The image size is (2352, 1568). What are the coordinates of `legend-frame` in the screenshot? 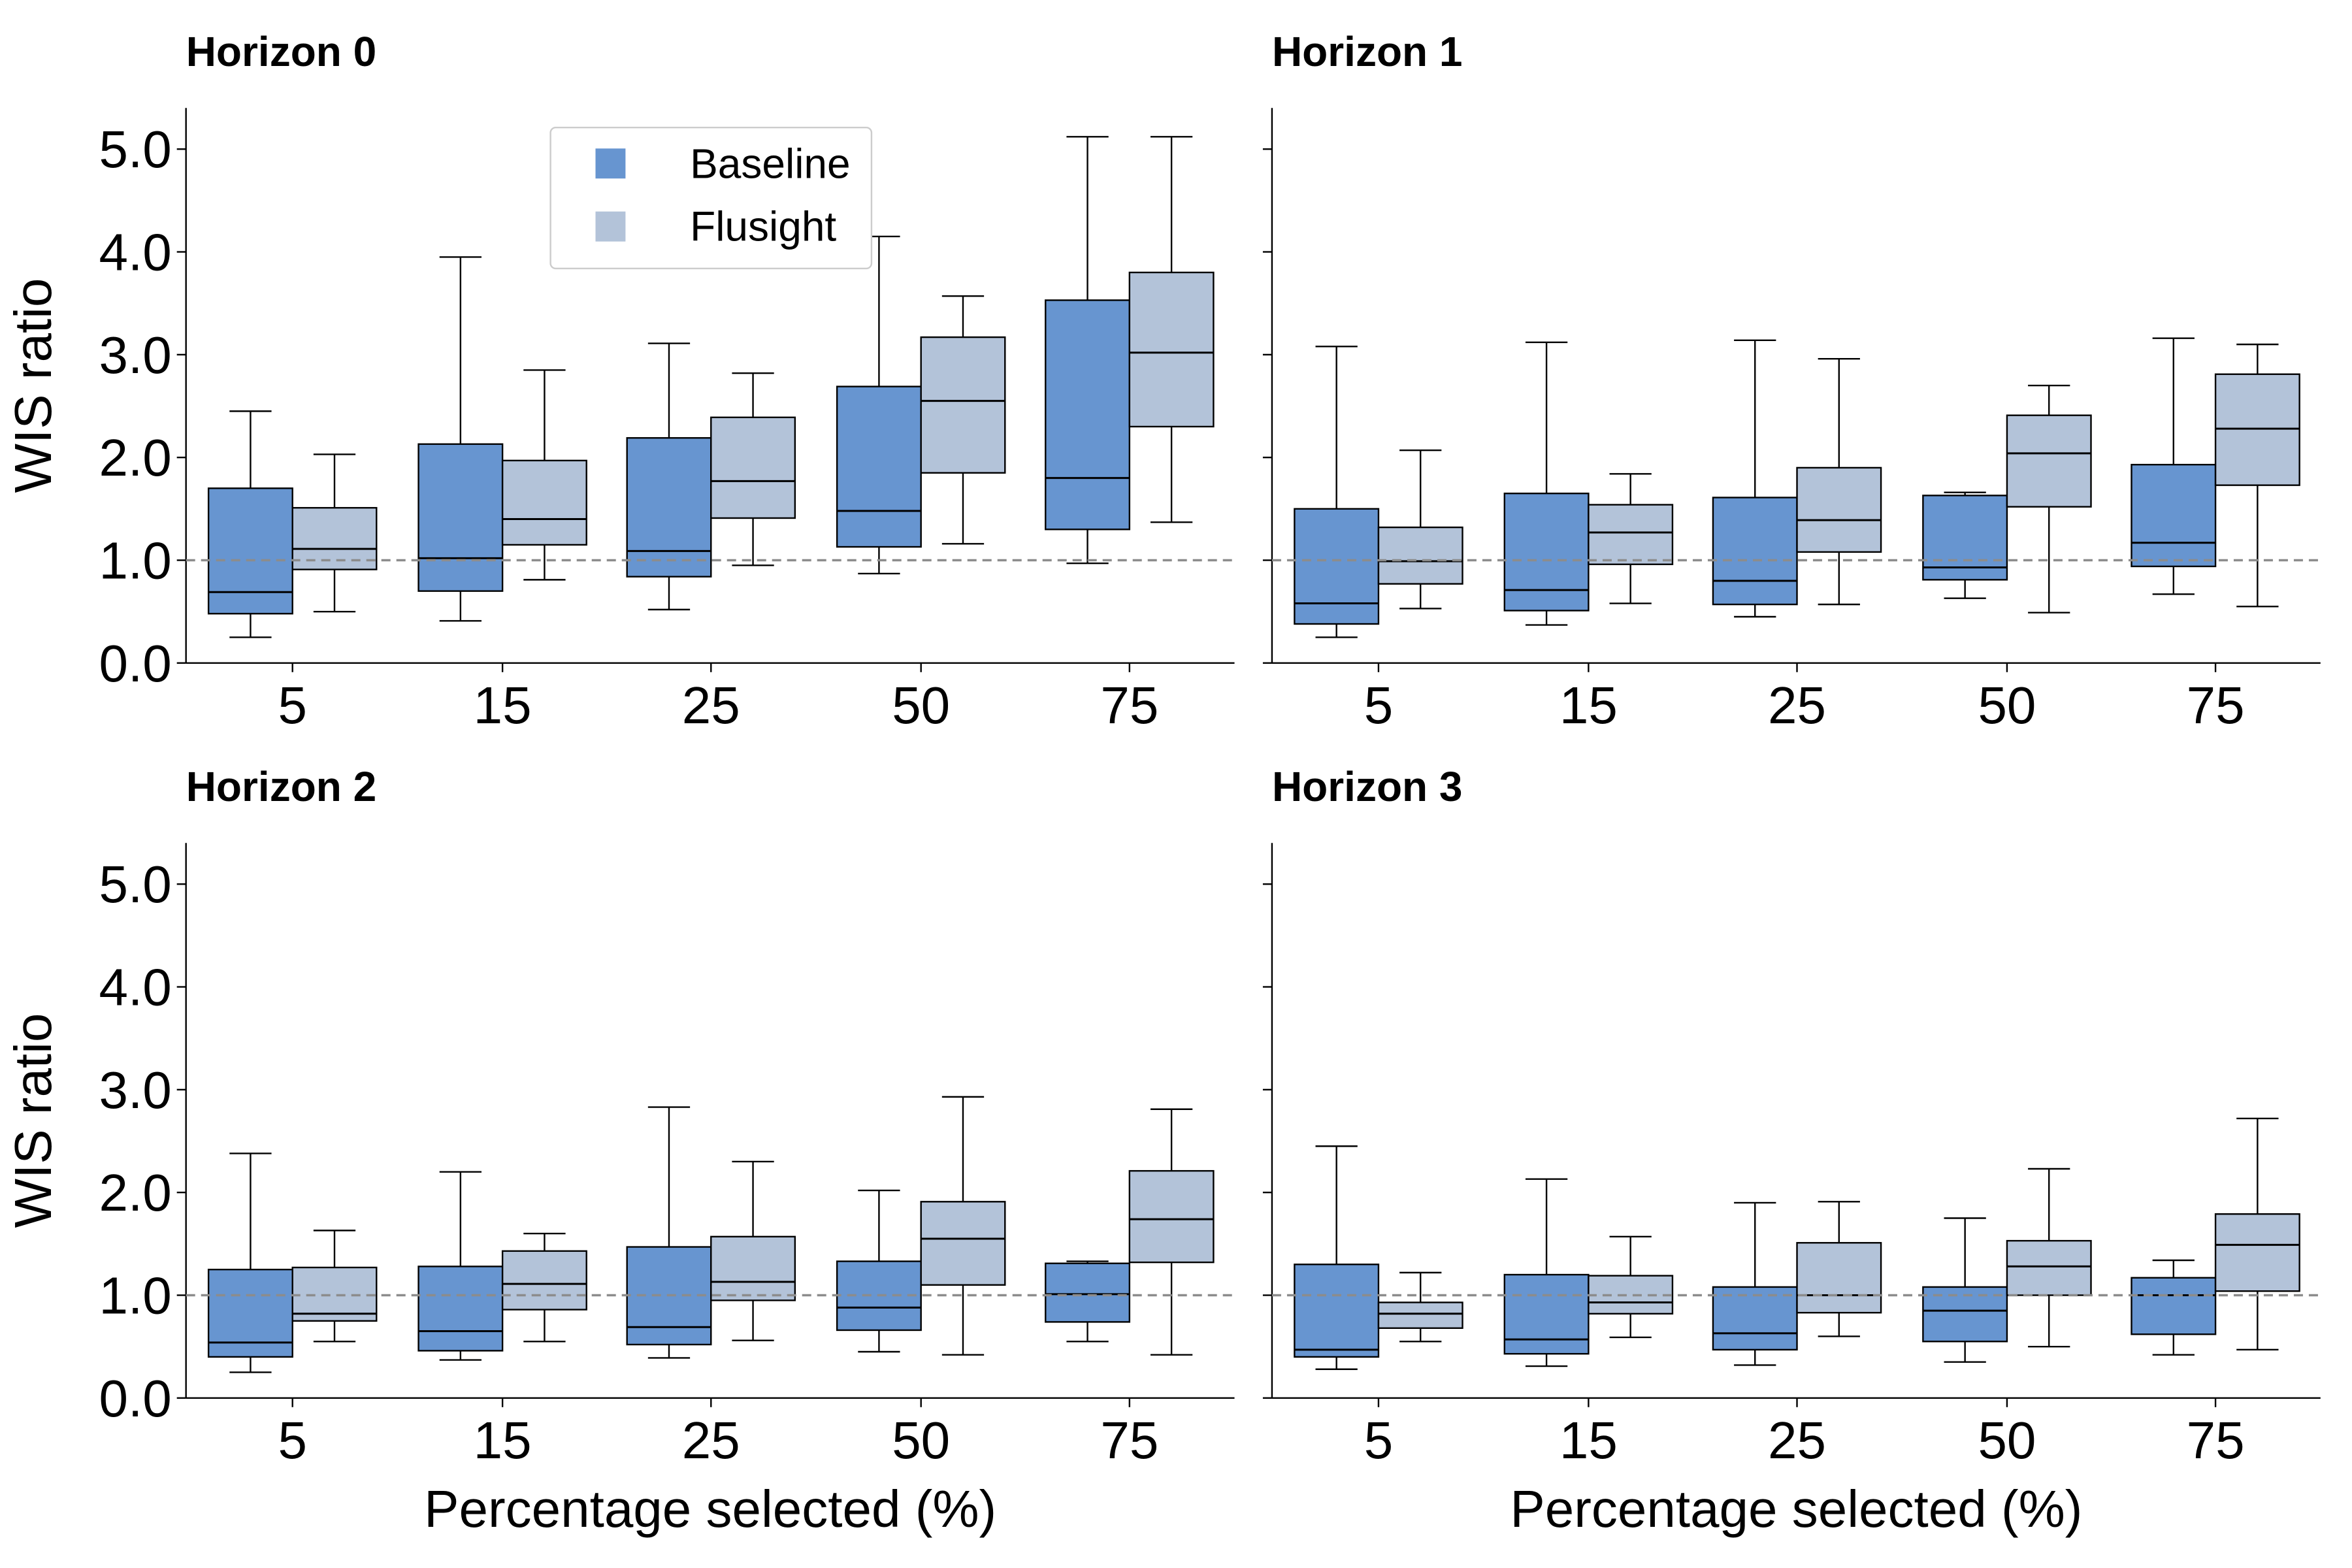 It's located at (711, 198).